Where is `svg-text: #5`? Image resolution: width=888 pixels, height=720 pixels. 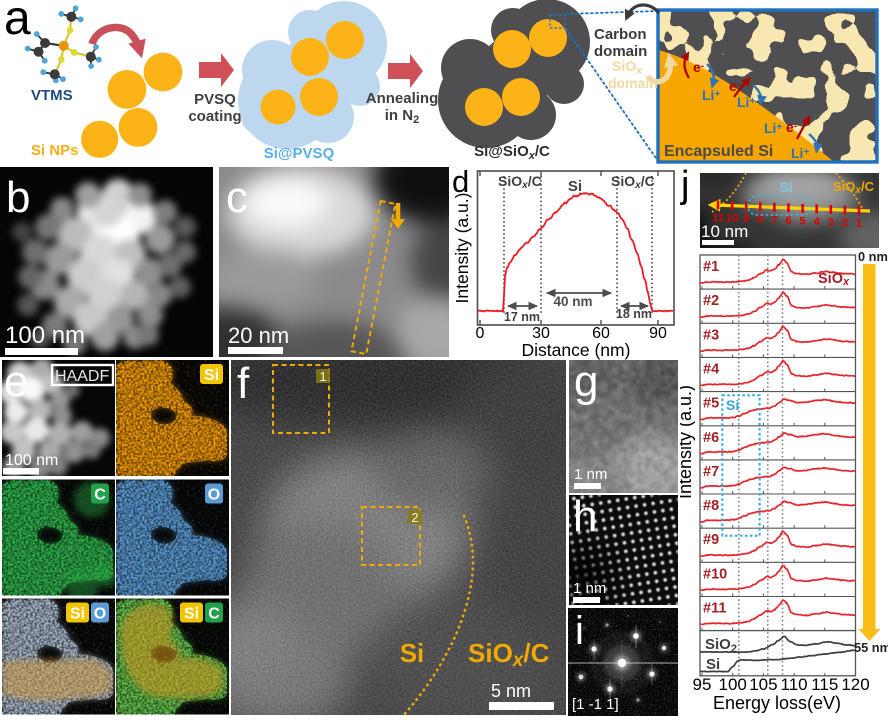
svg-text: #5 is located at coordinates (711, 404).